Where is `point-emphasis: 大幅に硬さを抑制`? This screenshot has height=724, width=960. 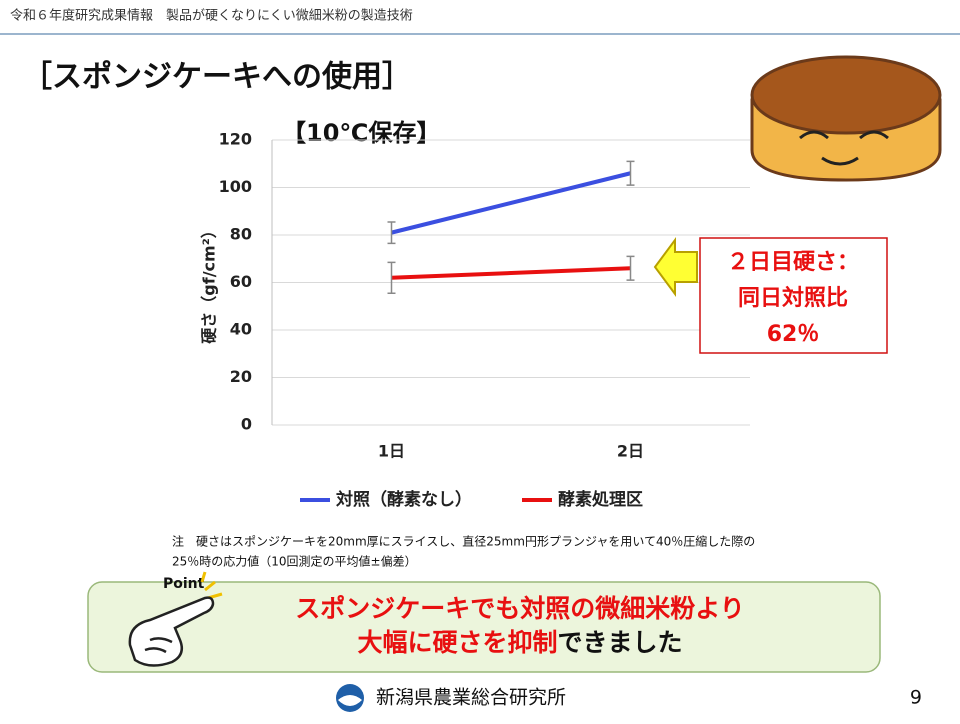 point-emphasis: 大幅に硬さを抑制 is located at coordinates (457, 642).